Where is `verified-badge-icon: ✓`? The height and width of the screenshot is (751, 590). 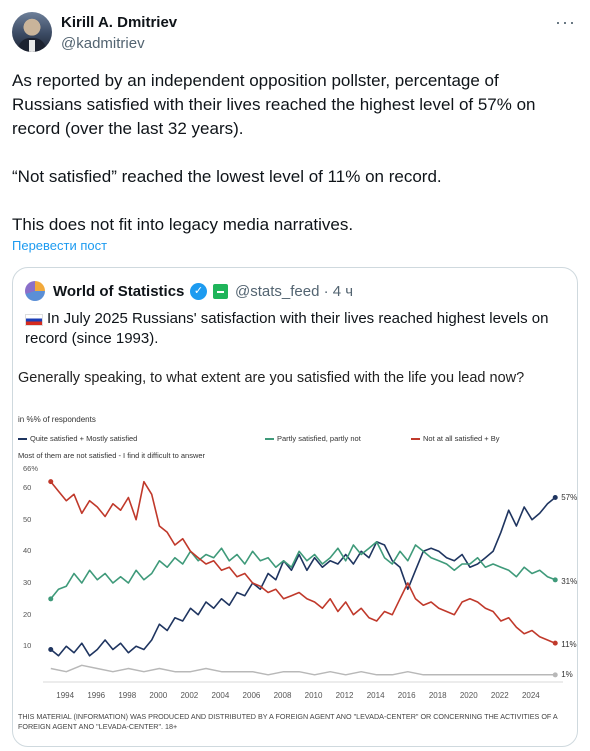
verified-badge-icon: ✓ is located at coordinates (198, 291).